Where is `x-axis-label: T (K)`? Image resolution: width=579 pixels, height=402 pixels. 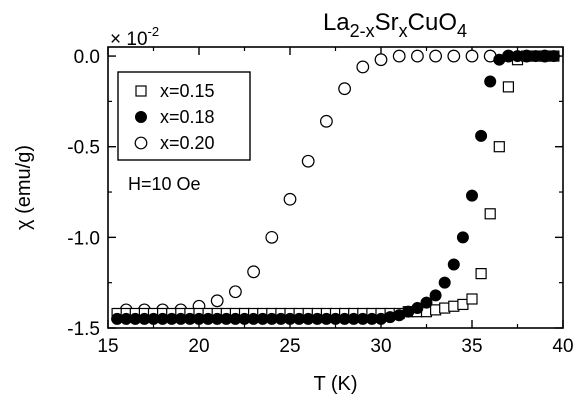 x-axis-label: T (K) is located at coordinates (335, 384).